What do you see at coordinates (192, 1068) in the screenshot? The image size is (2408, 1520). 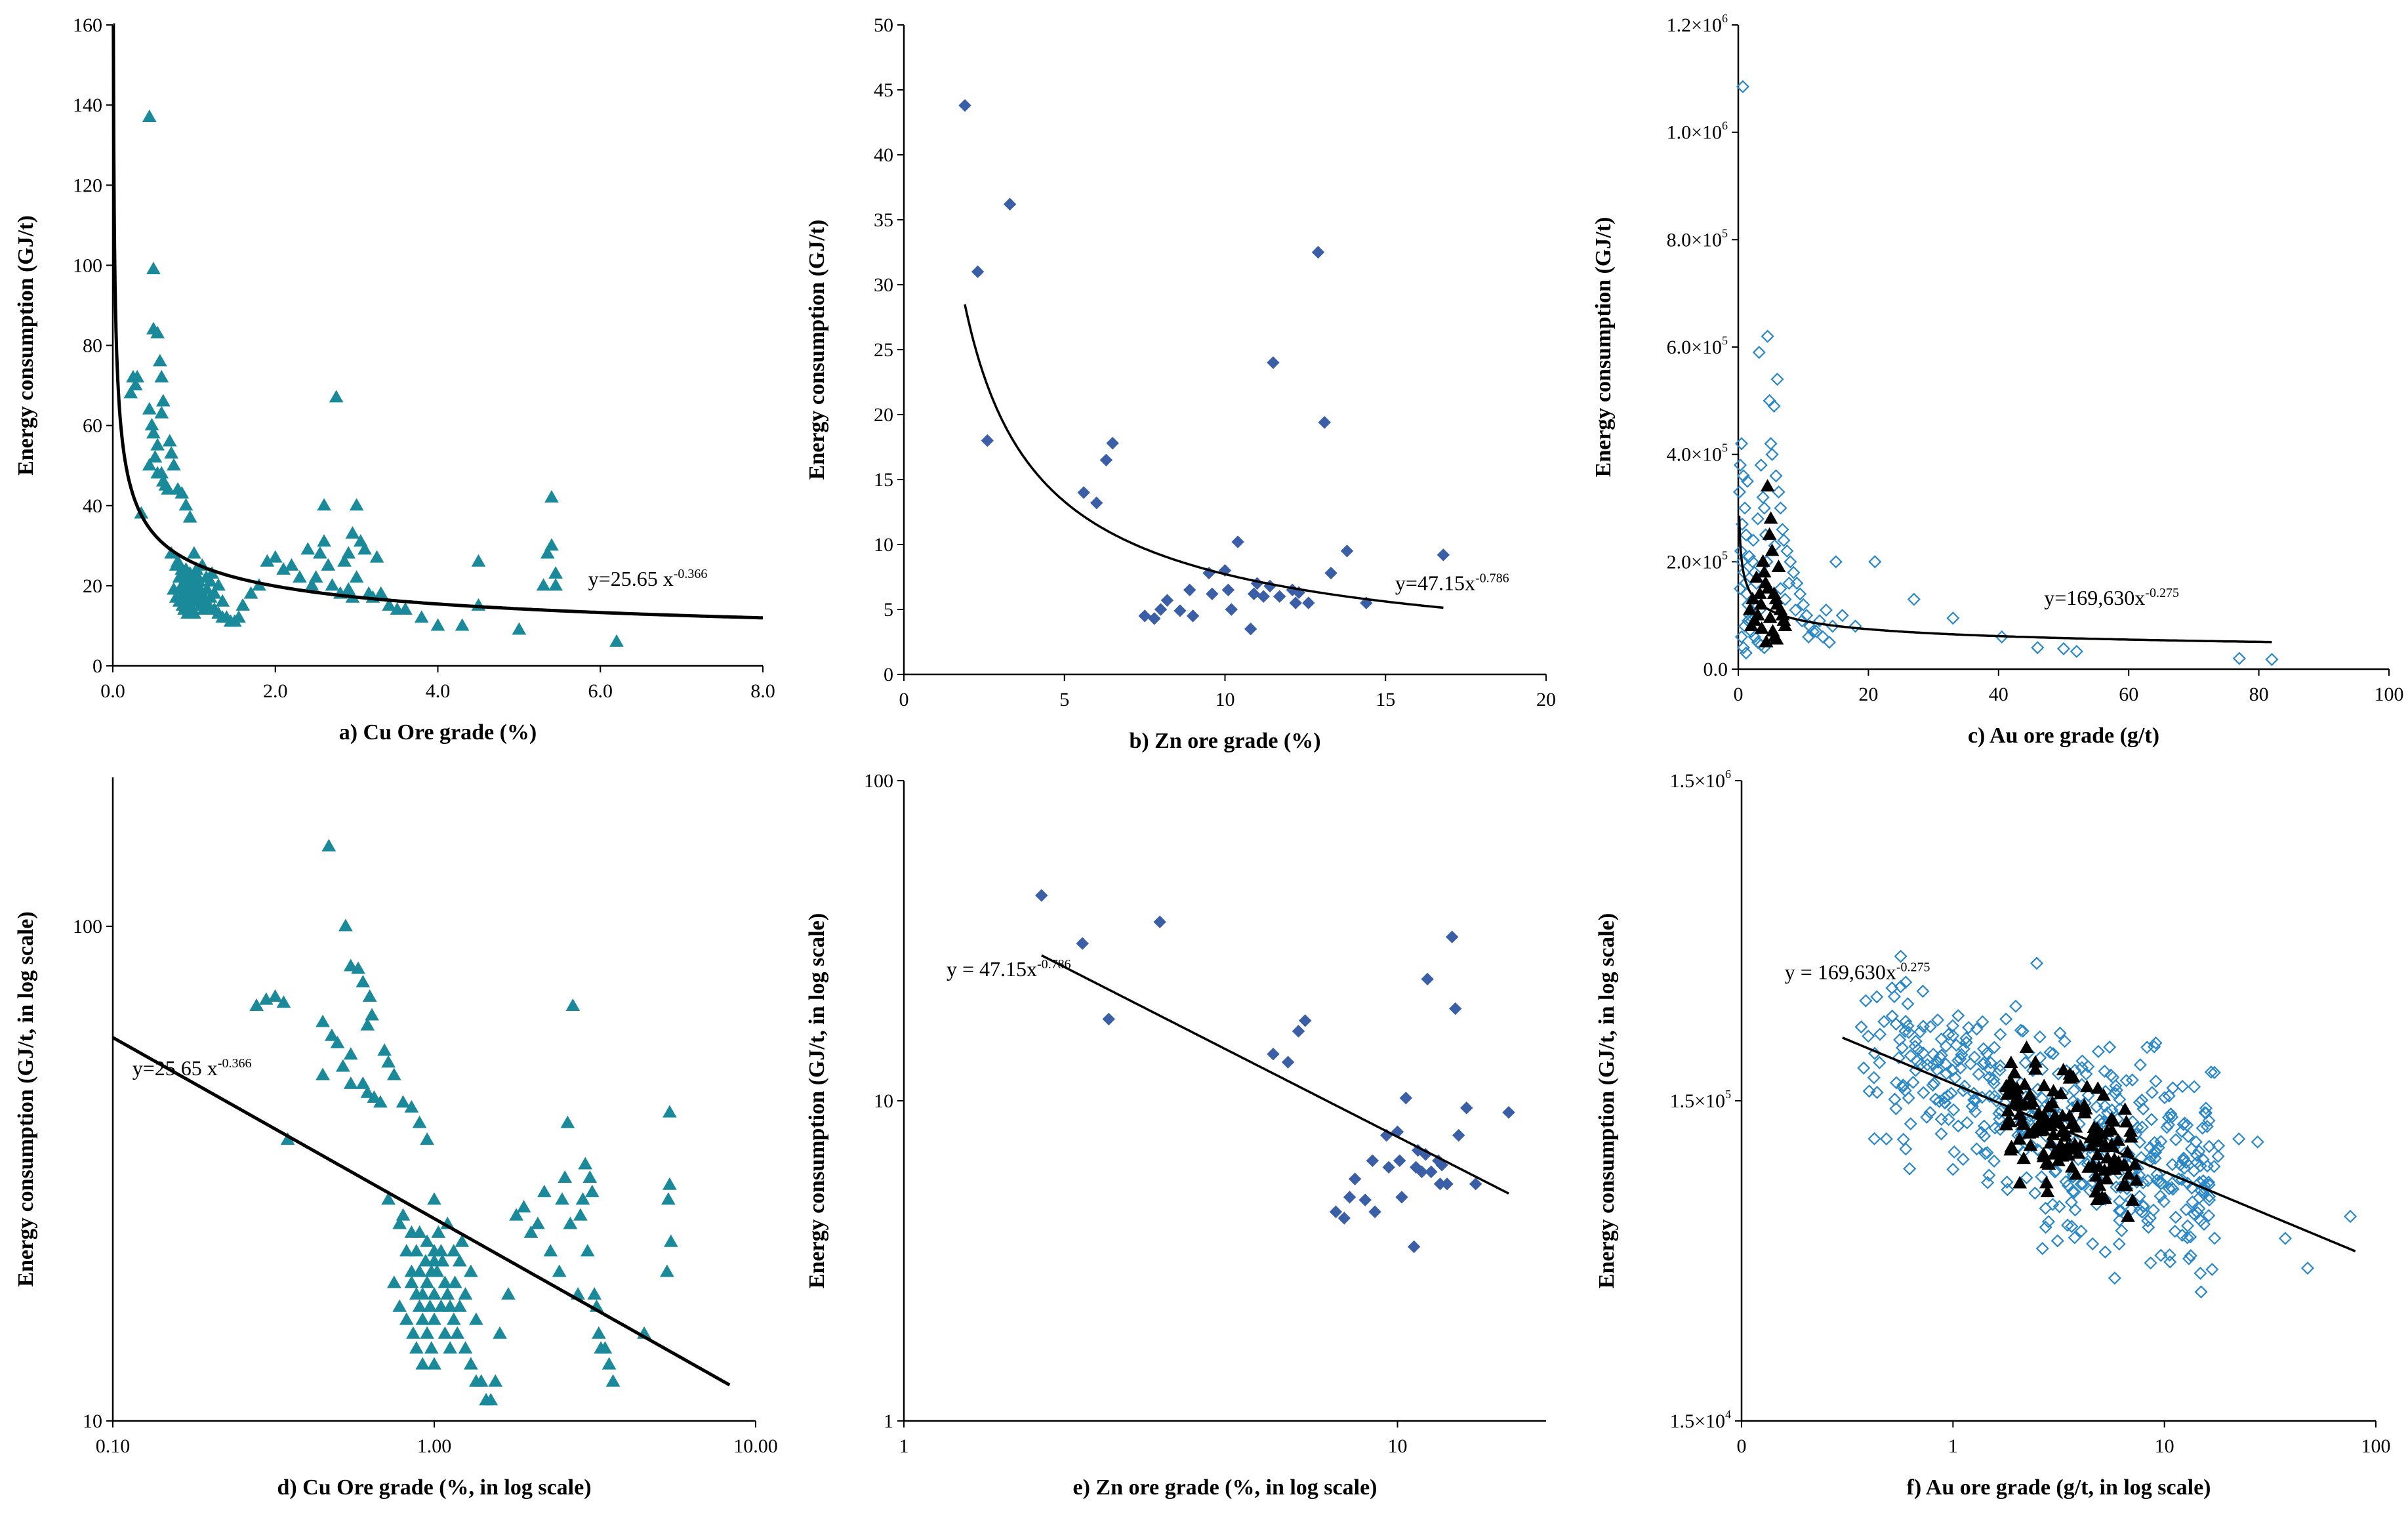 I see `equation-label: y=25.65 x-0.366` at bounding box center [192, 1068].